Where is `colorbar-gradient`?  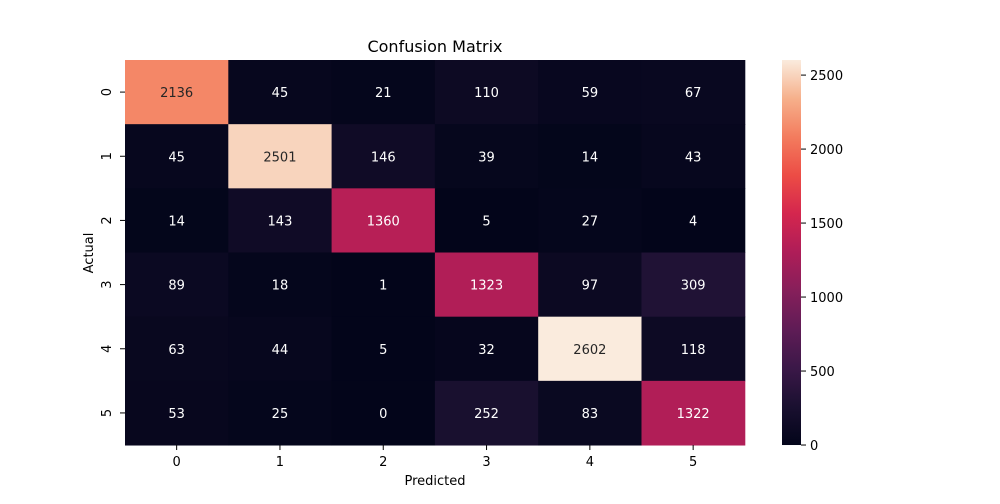
colorbar-gradient is located at coordinates (791, 253).